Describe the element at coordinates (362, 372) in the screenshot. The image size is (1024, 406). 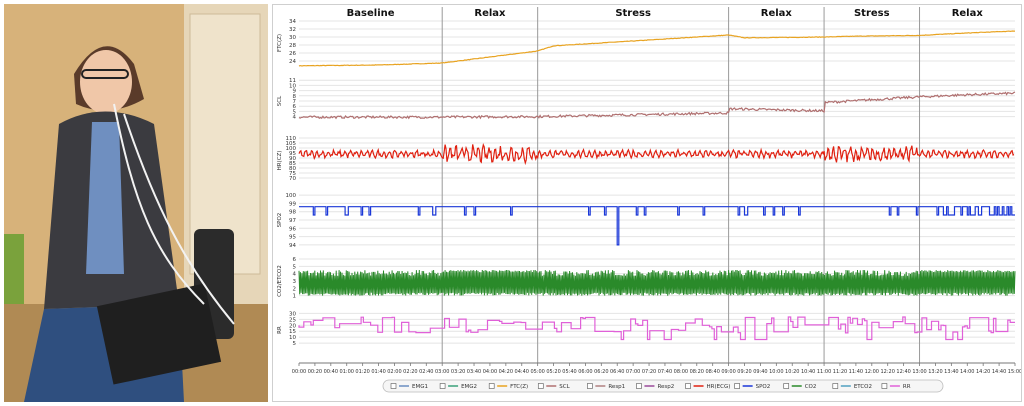
I see `x-tick-label: 01:20` at that location.